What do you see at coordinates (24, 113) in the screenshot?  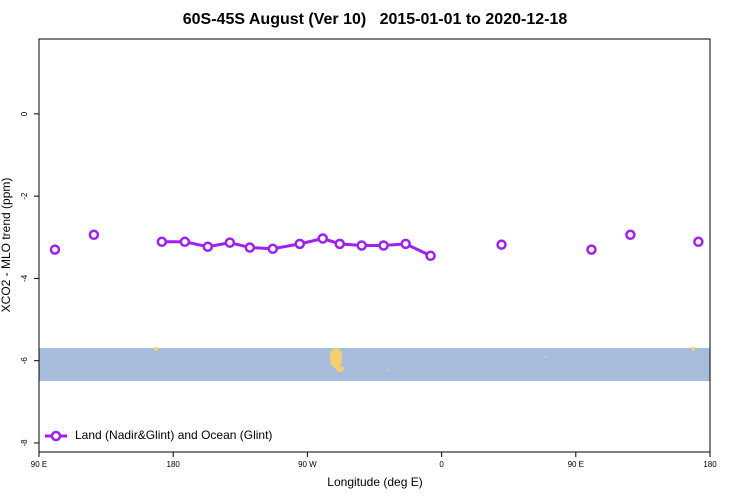 I see `y-tick-label: 0` at bounding box center [24, 113].